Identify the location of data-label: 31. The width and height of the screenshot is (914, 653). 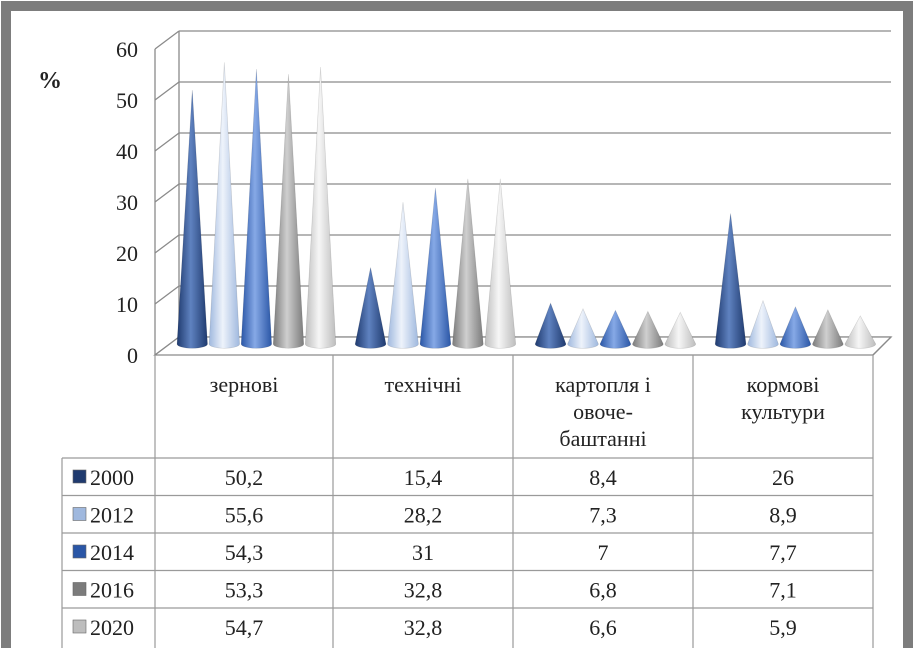
(423, 552).